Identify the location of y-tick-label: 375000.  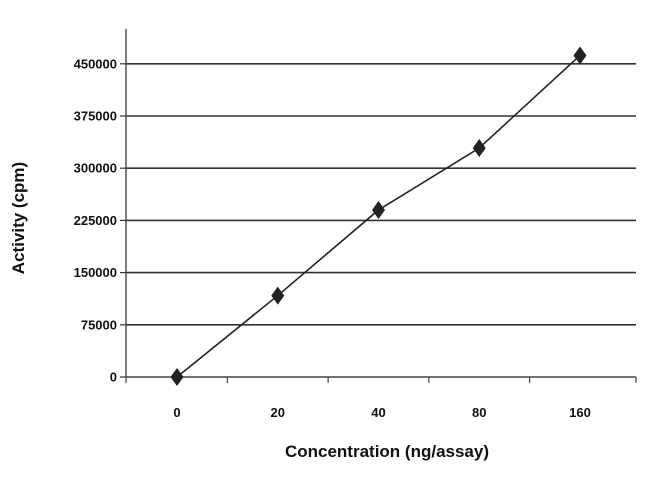
(95, 116).